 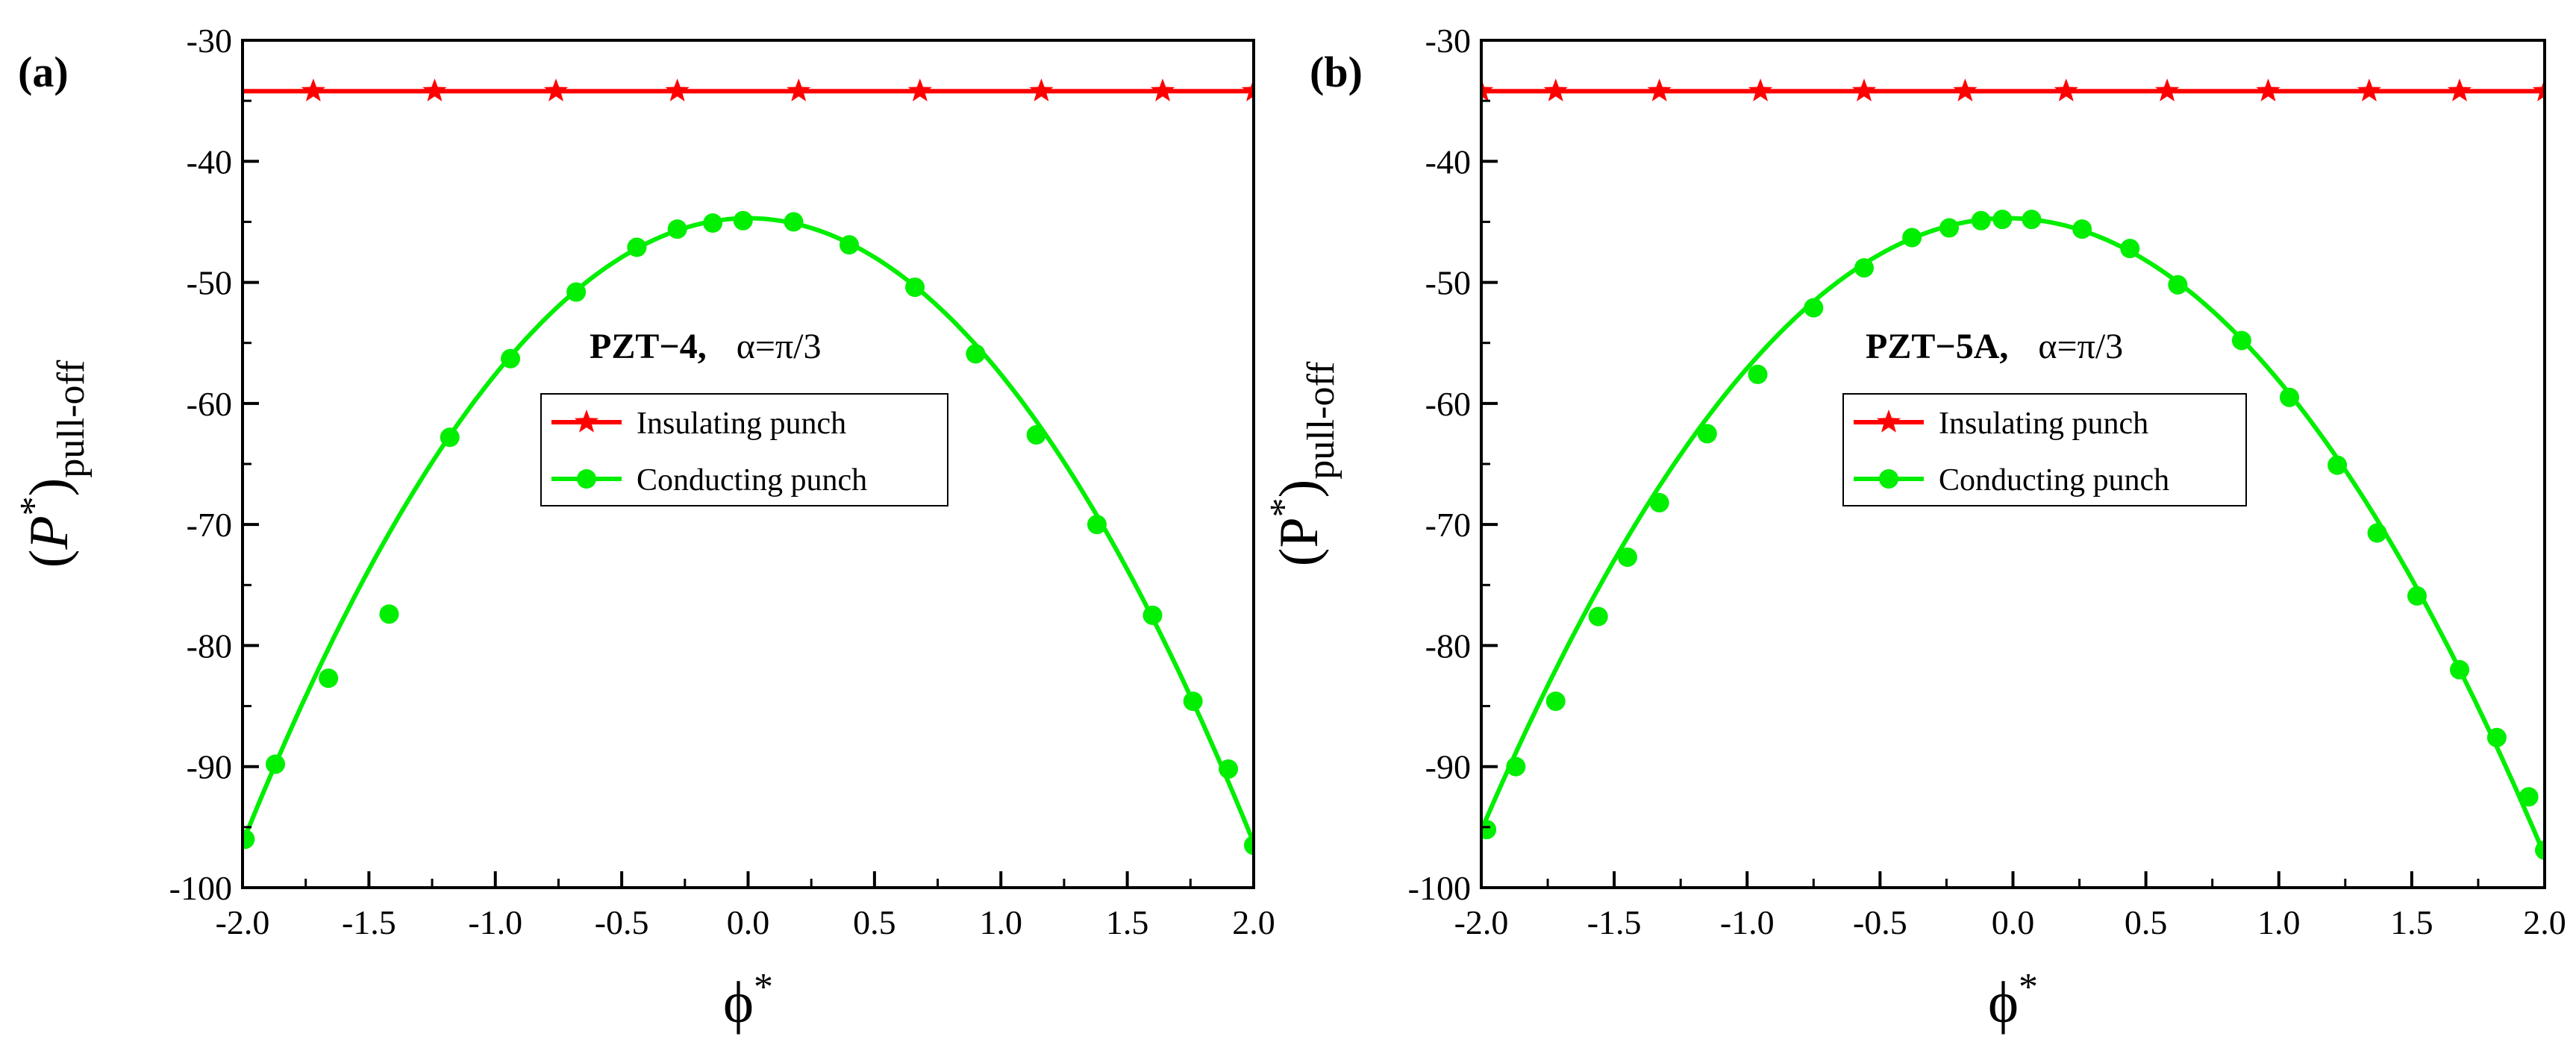 I want to click on y-tick-label: -70, so click(x=1448, y=525).